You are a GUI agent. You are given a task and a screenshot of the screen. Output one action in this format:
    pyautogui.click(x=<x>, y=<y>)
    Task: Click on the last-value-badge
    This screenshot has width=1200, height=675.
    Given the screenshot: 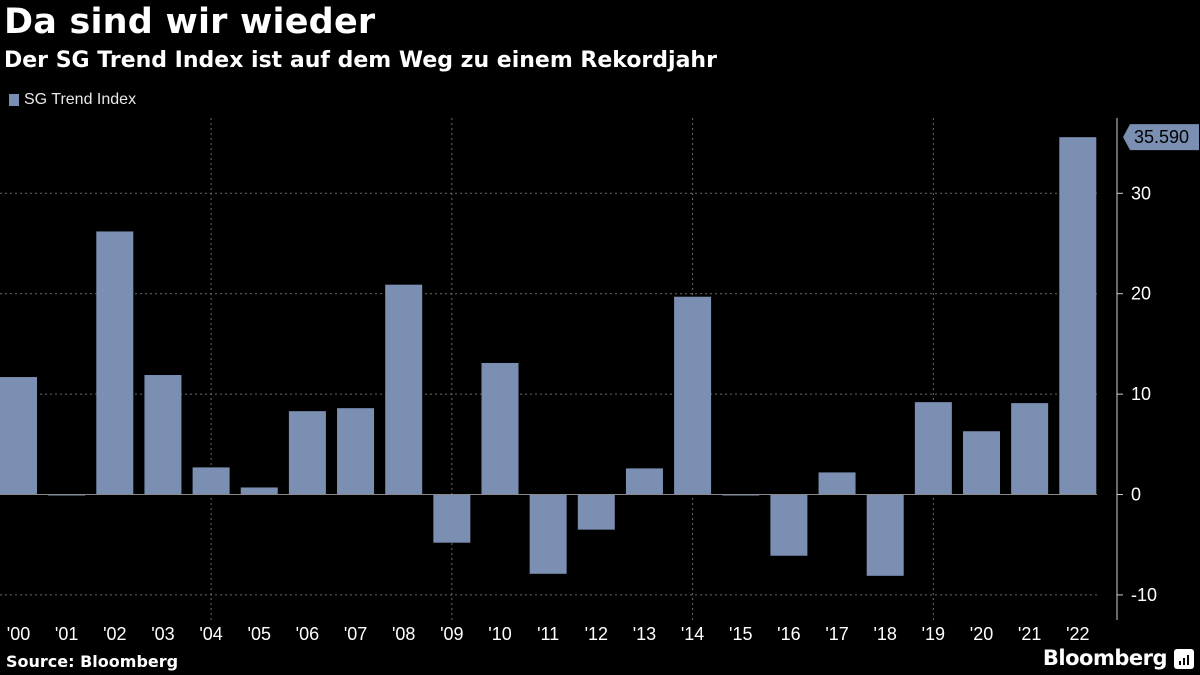 What is the action you would take?
    pyautogui.click(x=1161, y=137)
    